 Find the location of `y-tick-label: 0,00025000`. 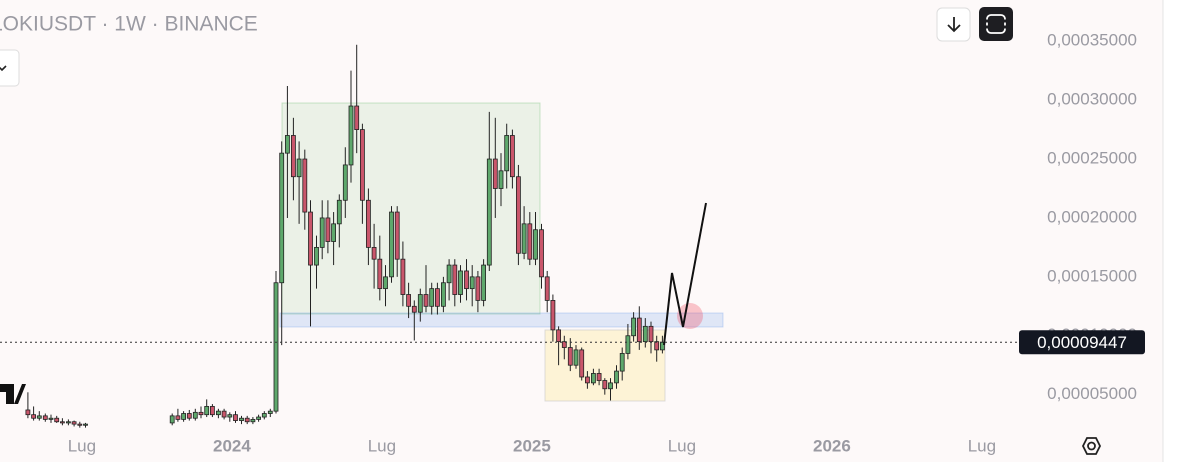

y-tick-label: 0,00025000 is located at coordinates (1092, 158).